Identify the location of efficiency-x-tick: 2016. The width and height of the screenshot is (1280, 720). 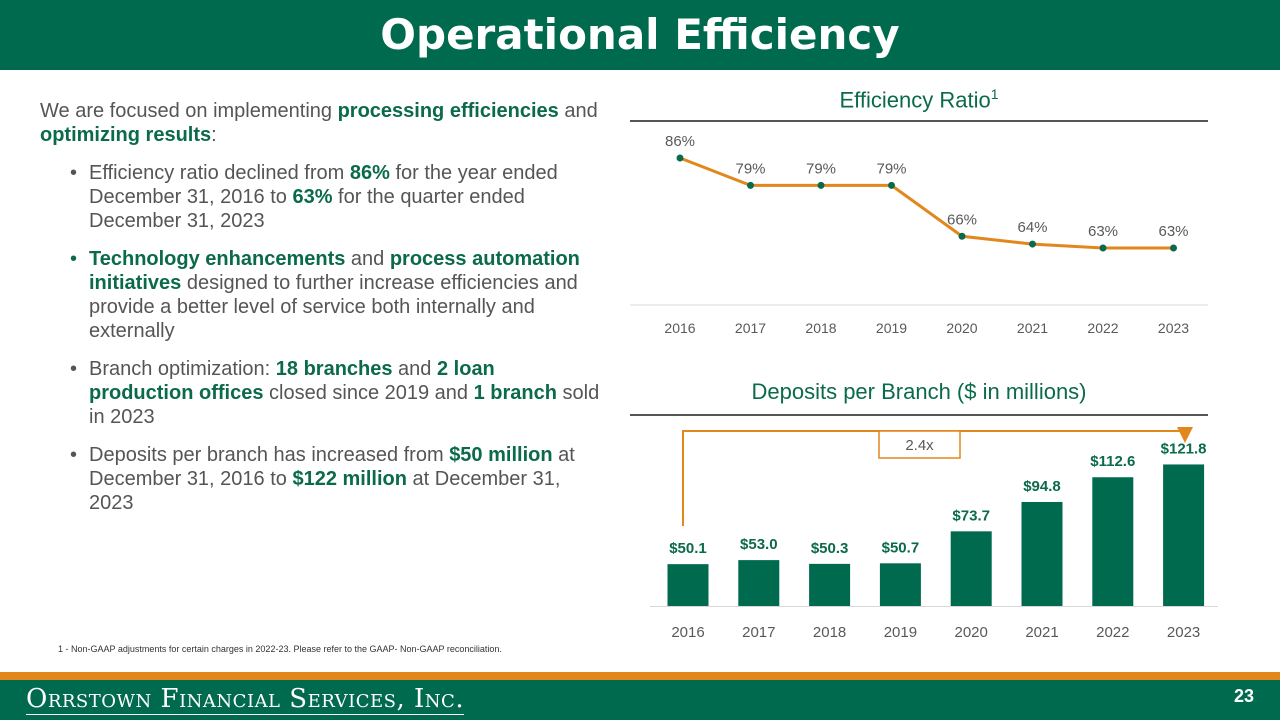
(679, 328).